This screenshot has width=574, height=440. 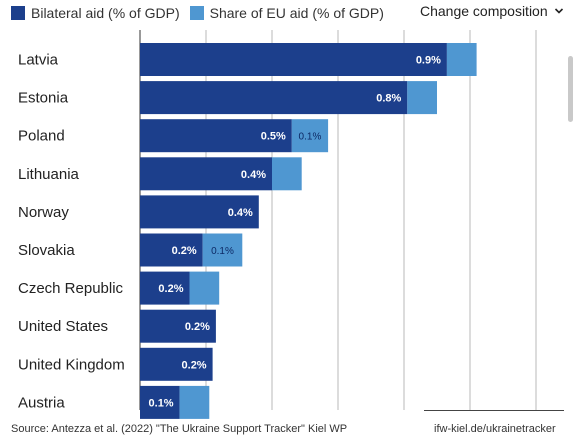 What do you see at coordinates (49, 174) in the screenshot?
I see `category-label-lithuania: Lithuania` at bounding box center [49, 174].